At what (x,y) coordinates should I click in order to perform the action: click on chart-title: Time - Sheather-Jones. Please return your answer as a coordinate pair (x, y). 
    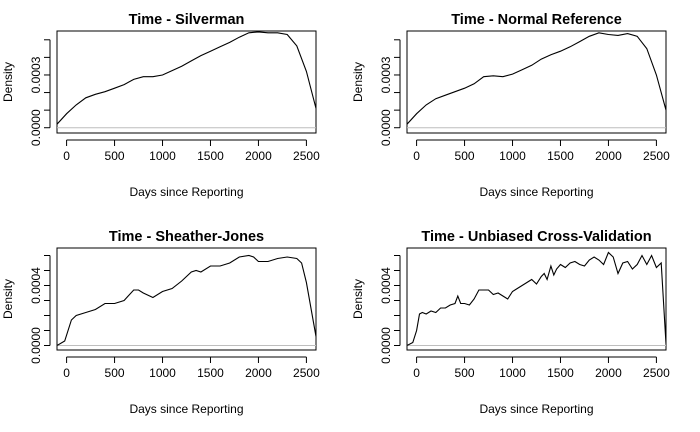
    Looking at the image, I should click on (186, 237).